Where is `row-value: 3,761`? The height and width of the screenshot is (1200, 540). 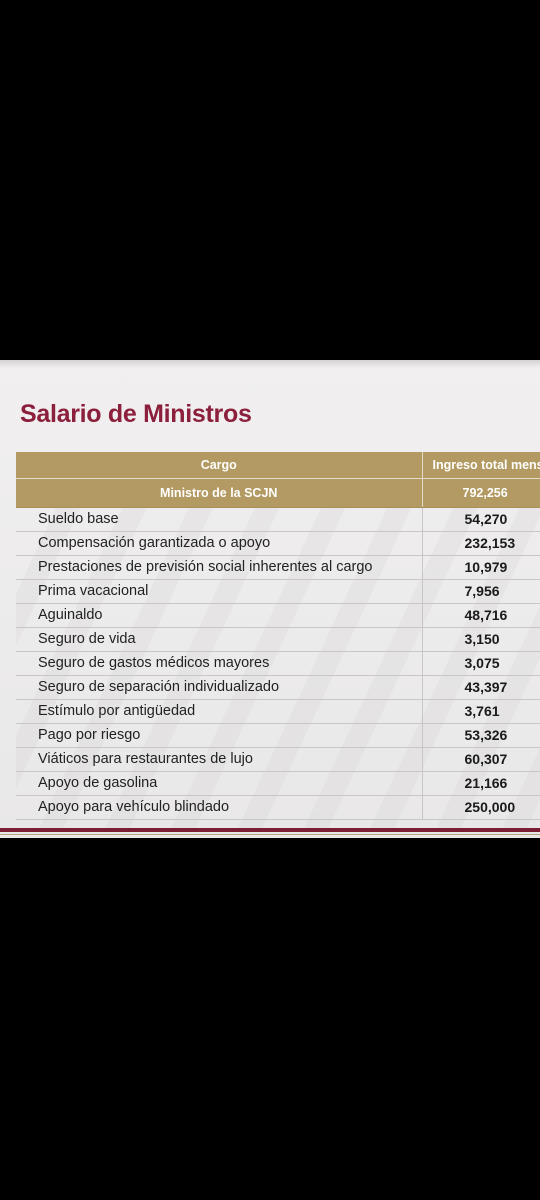 row-value: 3,761 is located at coordinates (480, 711).